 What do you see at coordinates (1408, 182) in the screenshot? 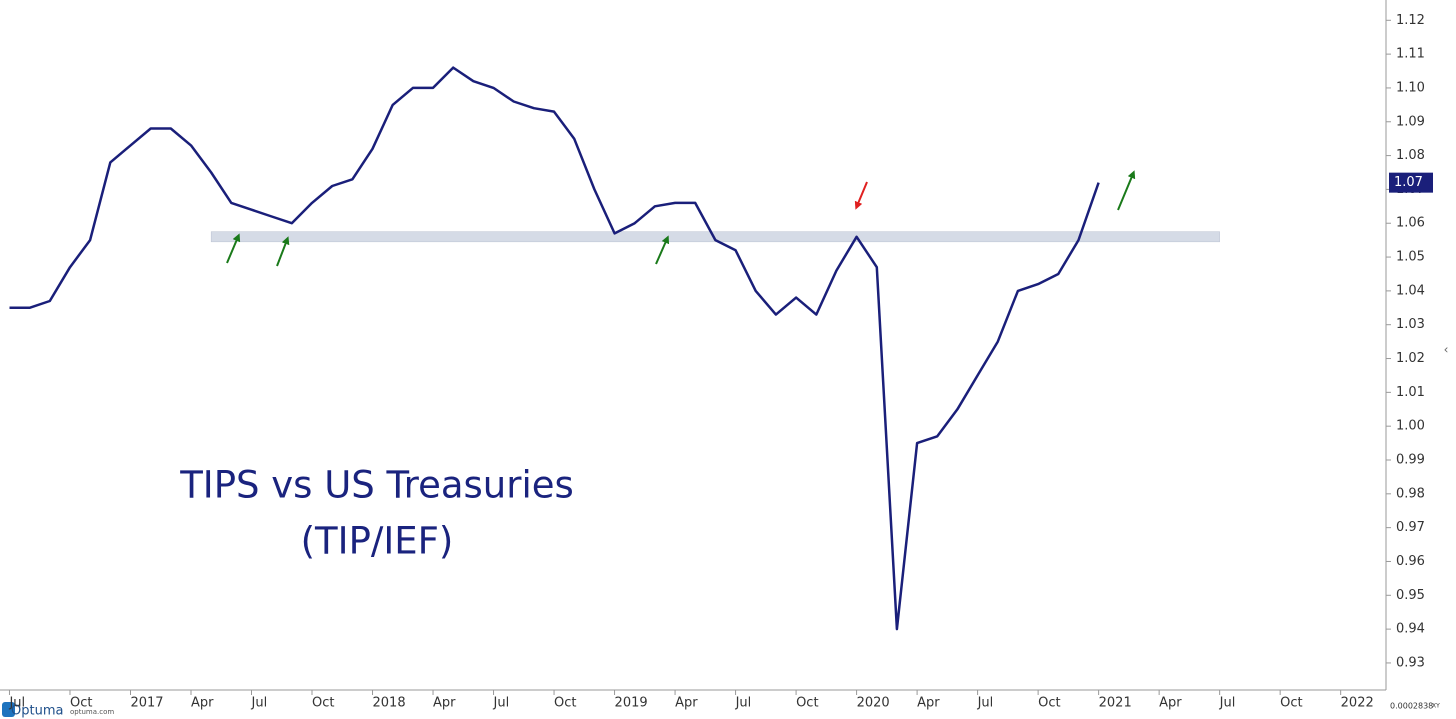
I see `last-value-label: 1.07` at bounding box center [1408, 182].